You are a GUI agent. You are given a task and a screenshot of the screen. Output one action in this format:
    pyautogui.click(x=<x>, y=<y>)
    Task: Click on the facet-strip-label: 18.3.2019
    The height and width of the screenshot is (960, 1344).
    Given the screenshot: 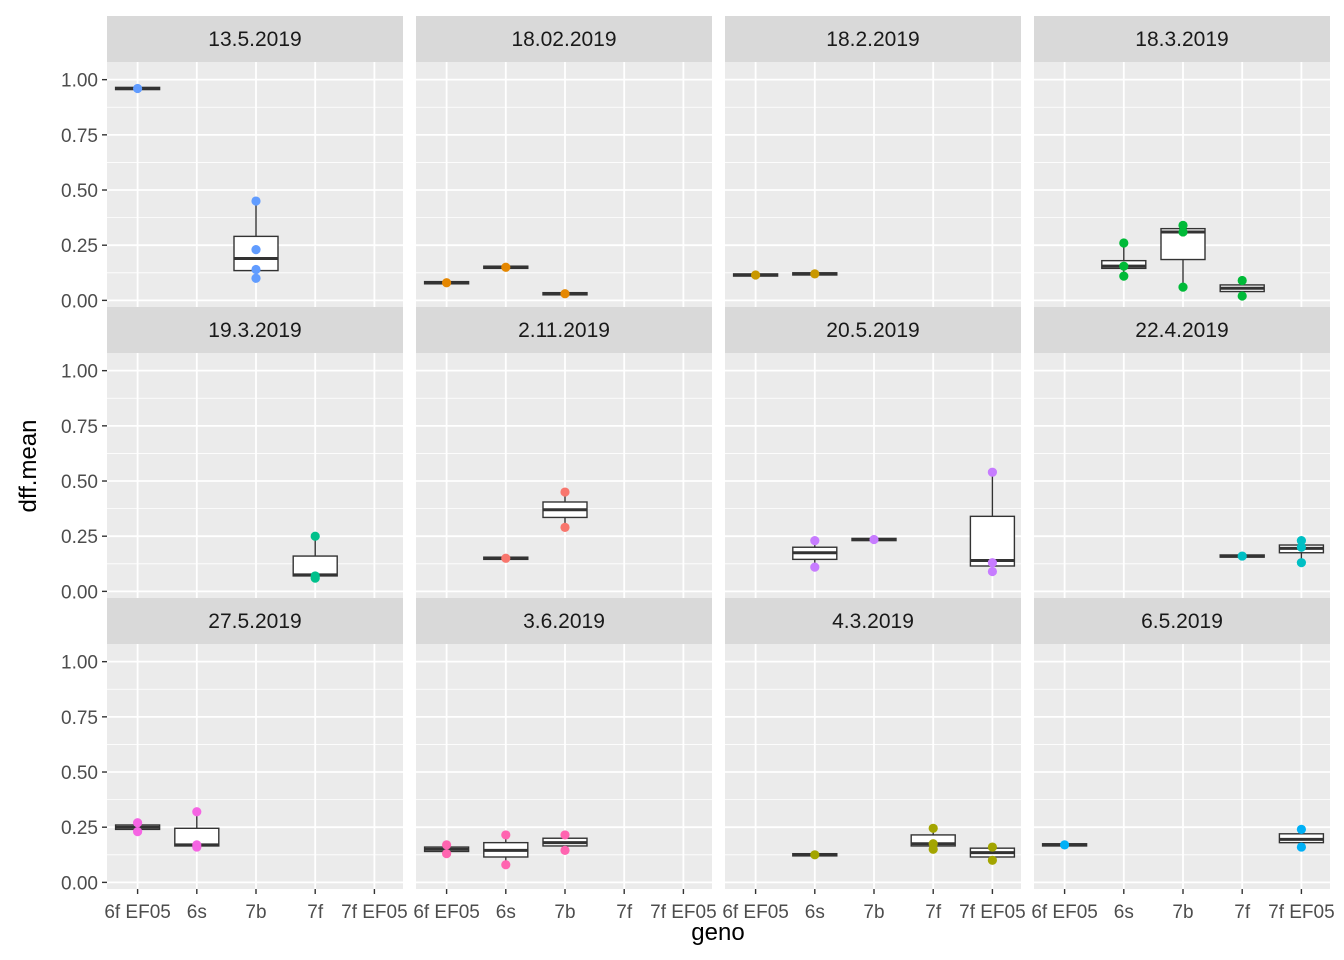 What is the action you would take?
    pyautogui.click(x=1181, y=39)
    